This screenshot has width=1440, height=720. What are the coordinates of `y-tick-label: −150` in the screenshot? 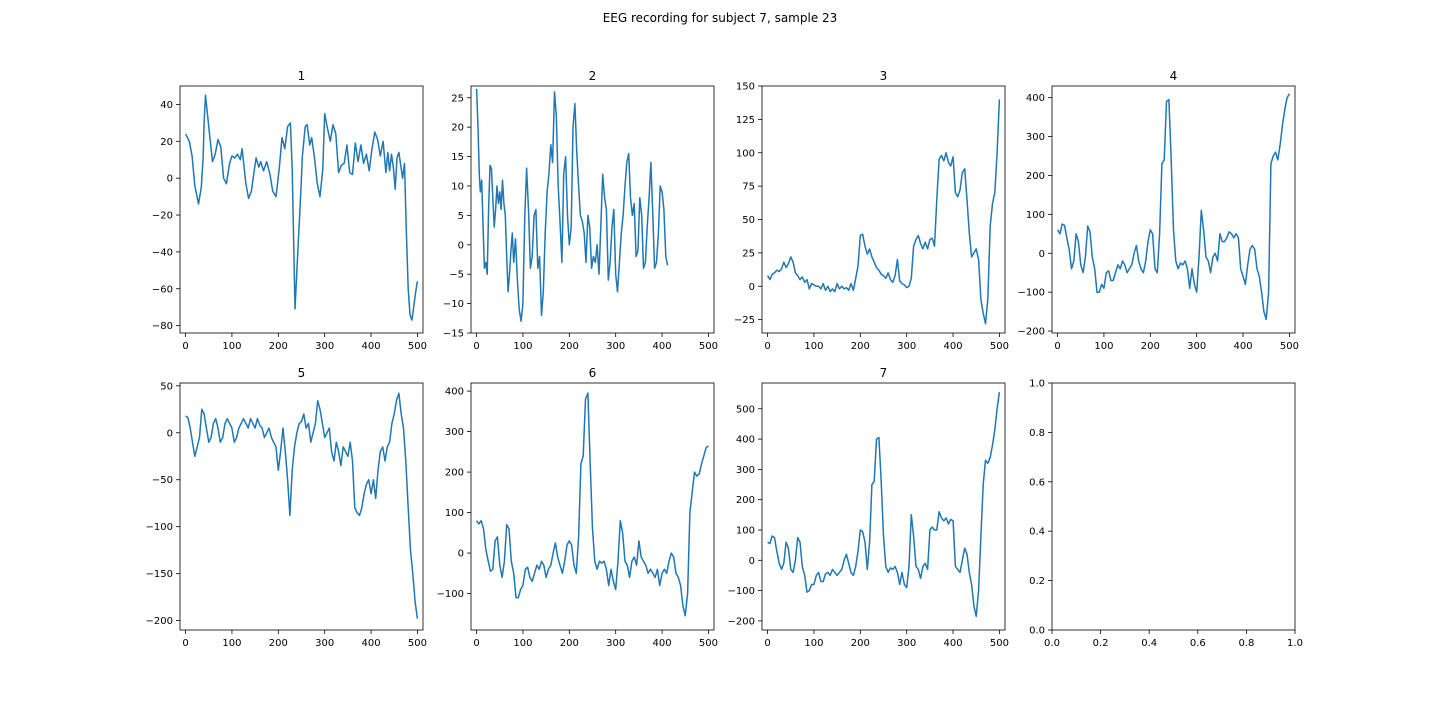 It's located at (159, 574).